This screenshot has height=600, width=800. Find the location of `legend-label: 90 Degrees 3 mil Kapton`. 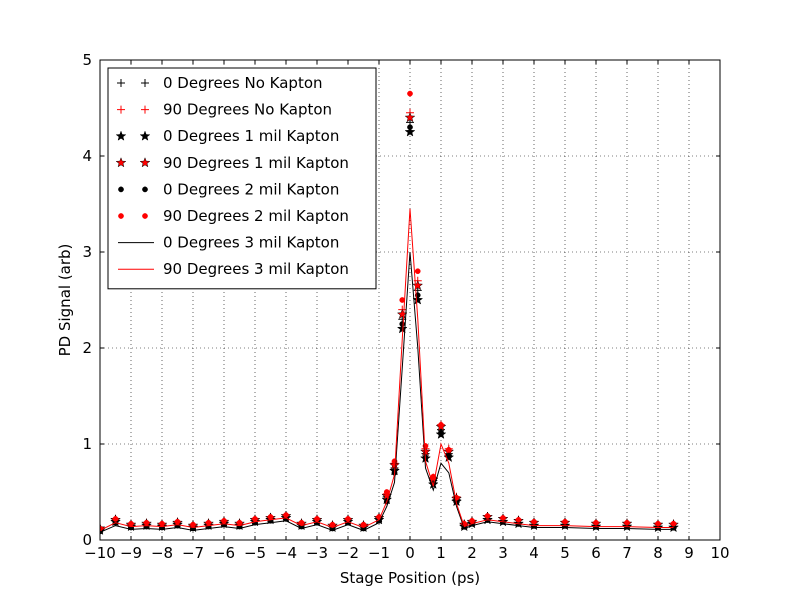

legend-label: 90 Degrees 3 mil Kapton is located at coordinates (256, 269).